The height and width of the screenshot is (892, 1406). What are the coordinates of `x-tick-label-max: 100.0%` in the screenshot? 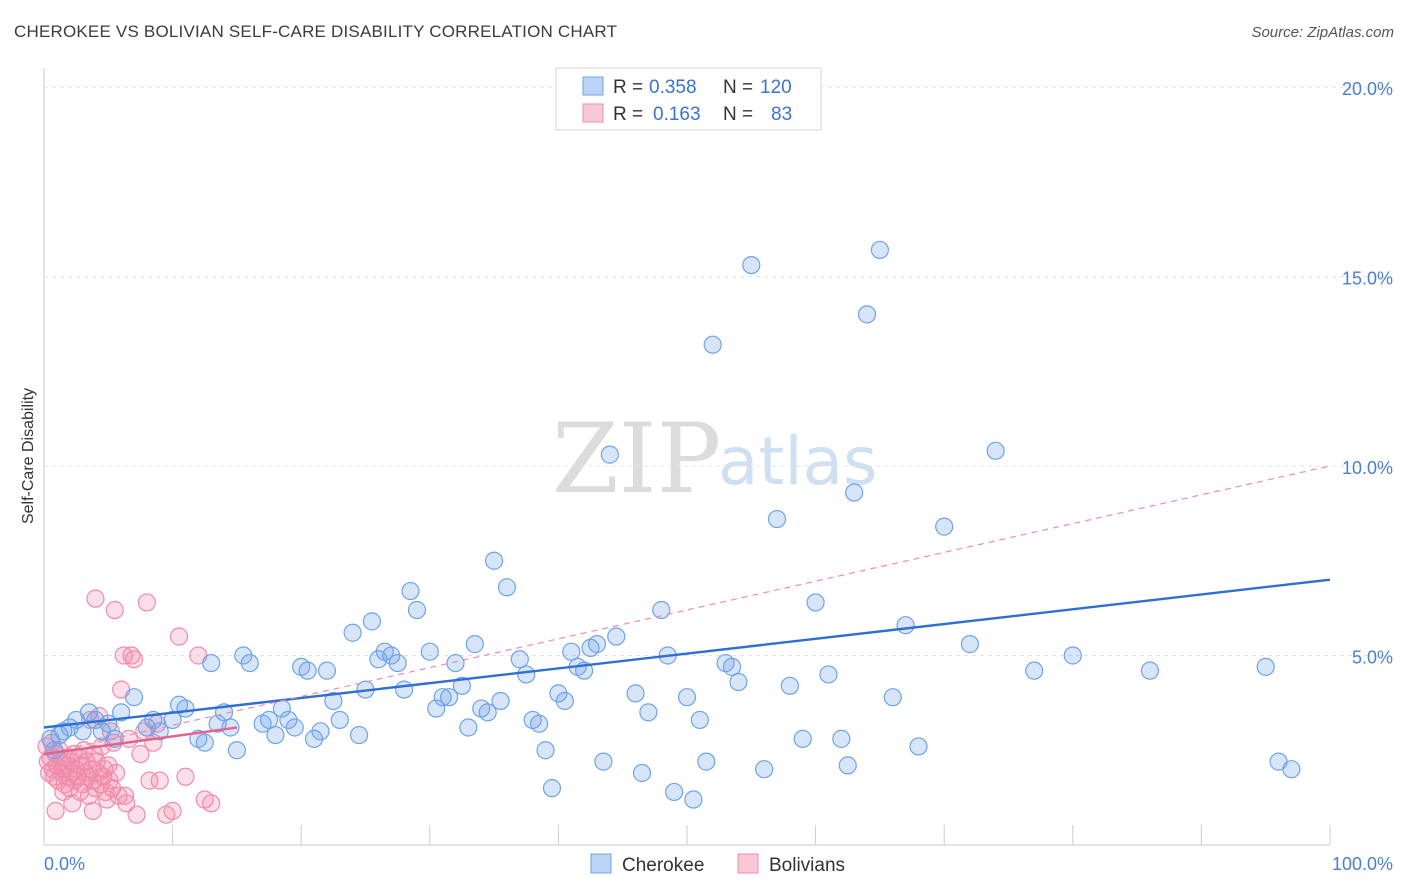 It's located at (1362, 864).